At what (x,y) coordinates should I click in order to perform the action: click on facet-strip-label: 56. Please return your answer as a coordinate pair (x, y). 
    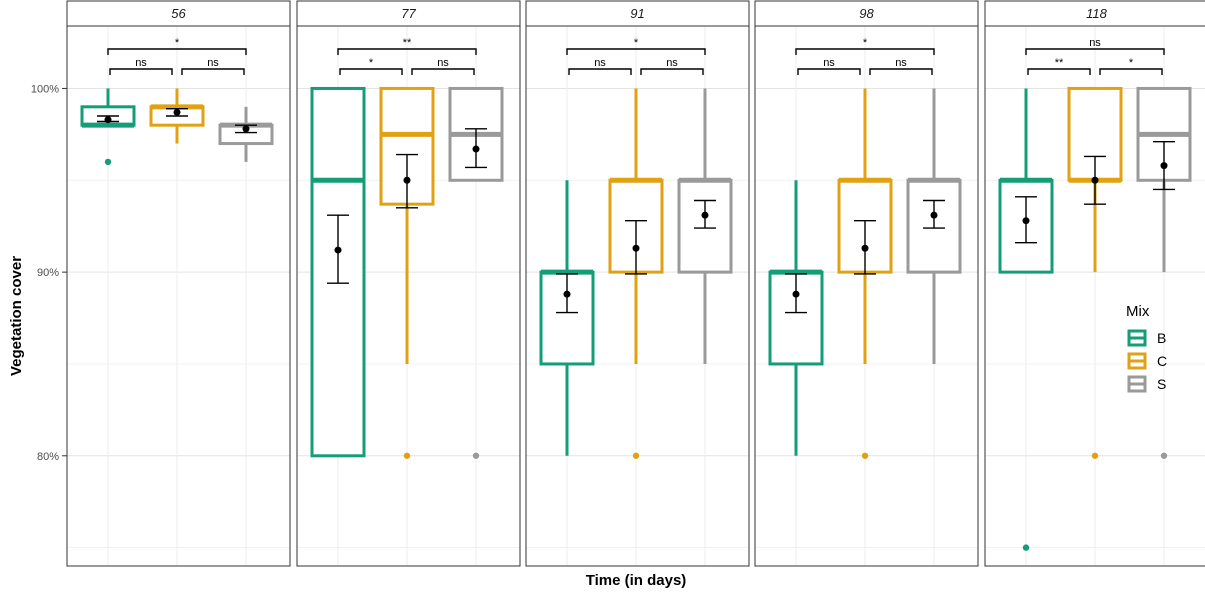
    Looking at the image, I should click on (178, 13).